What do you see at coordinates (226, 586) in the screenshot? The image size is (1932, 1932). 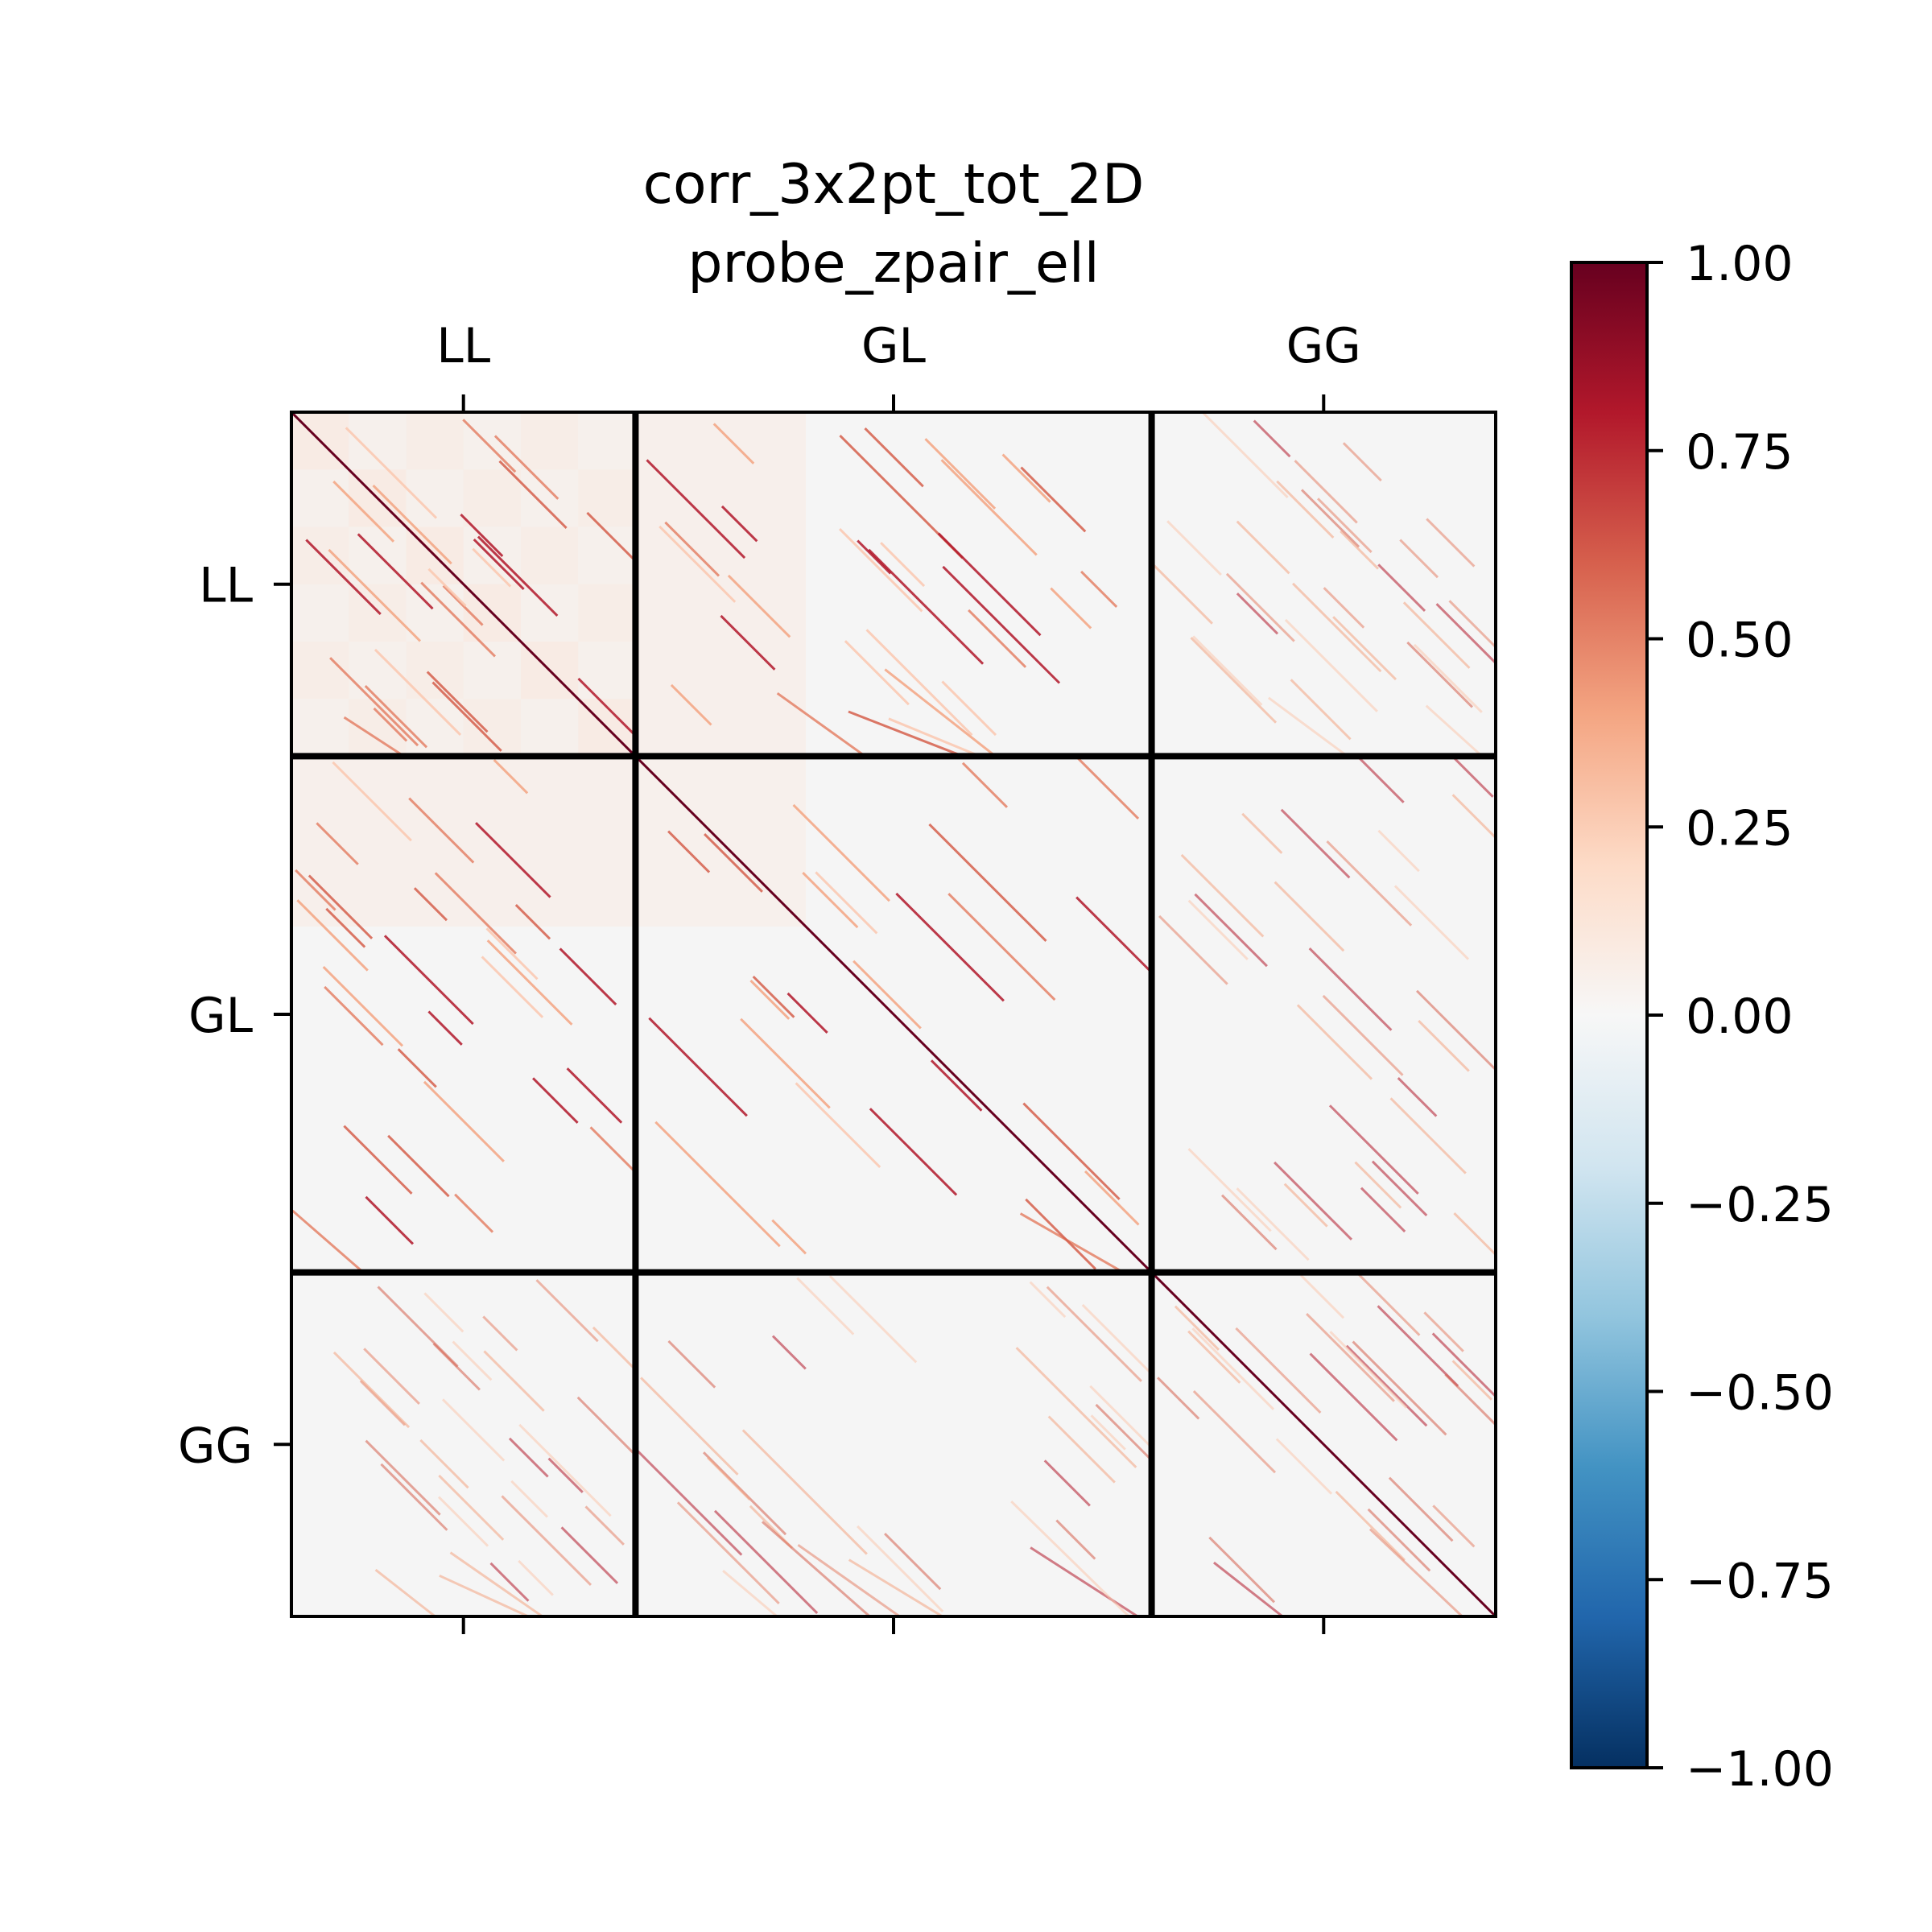 I see `y-tick-label: LL` at bounding box center [226, 586].